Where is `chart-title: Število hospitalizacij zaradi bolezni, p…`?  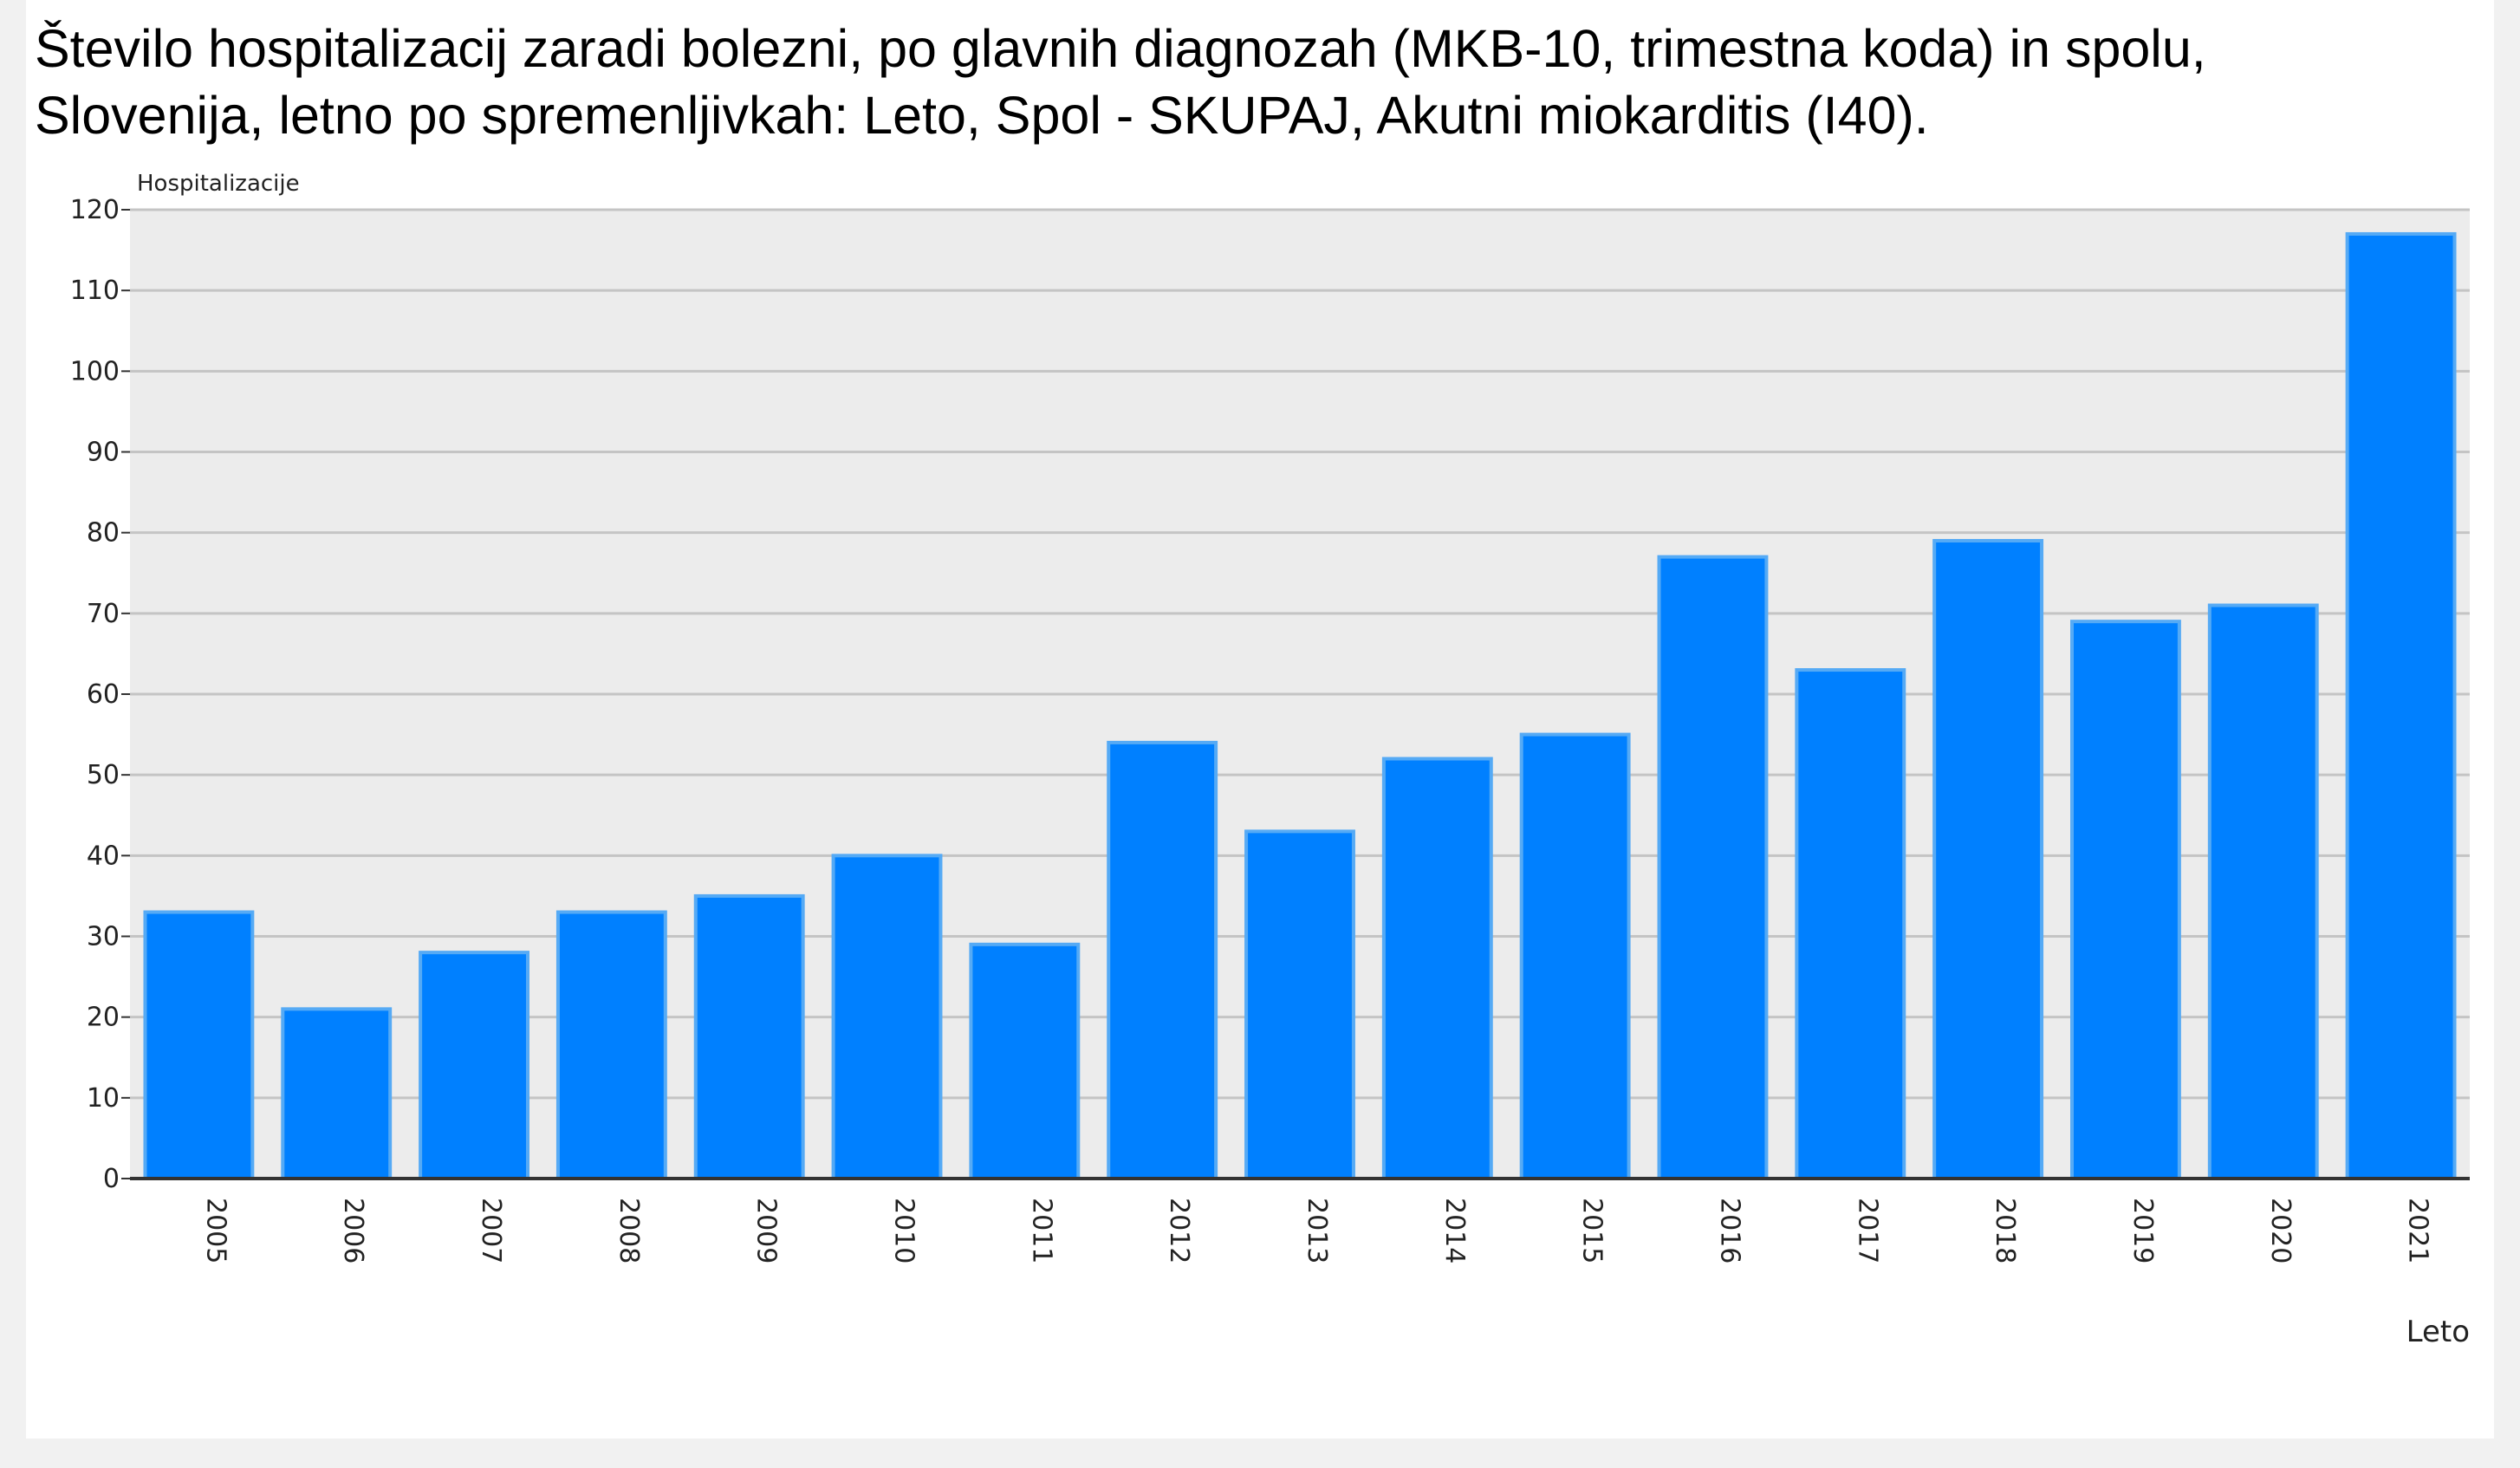 chart-title: Število hospitalizacij zaradi bolezni, p… is located at coordinates (1239, 83).